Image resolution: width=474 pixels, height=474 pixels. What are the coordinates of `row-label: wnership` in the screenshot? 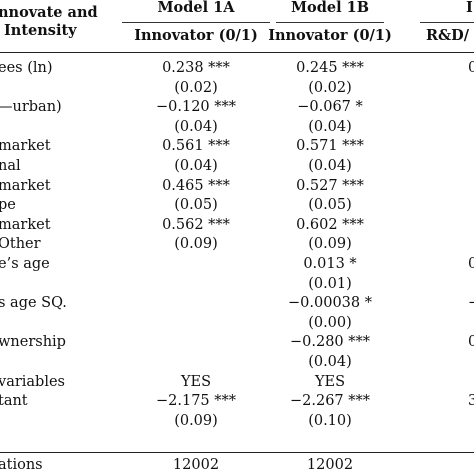 It's located at (33, 342).